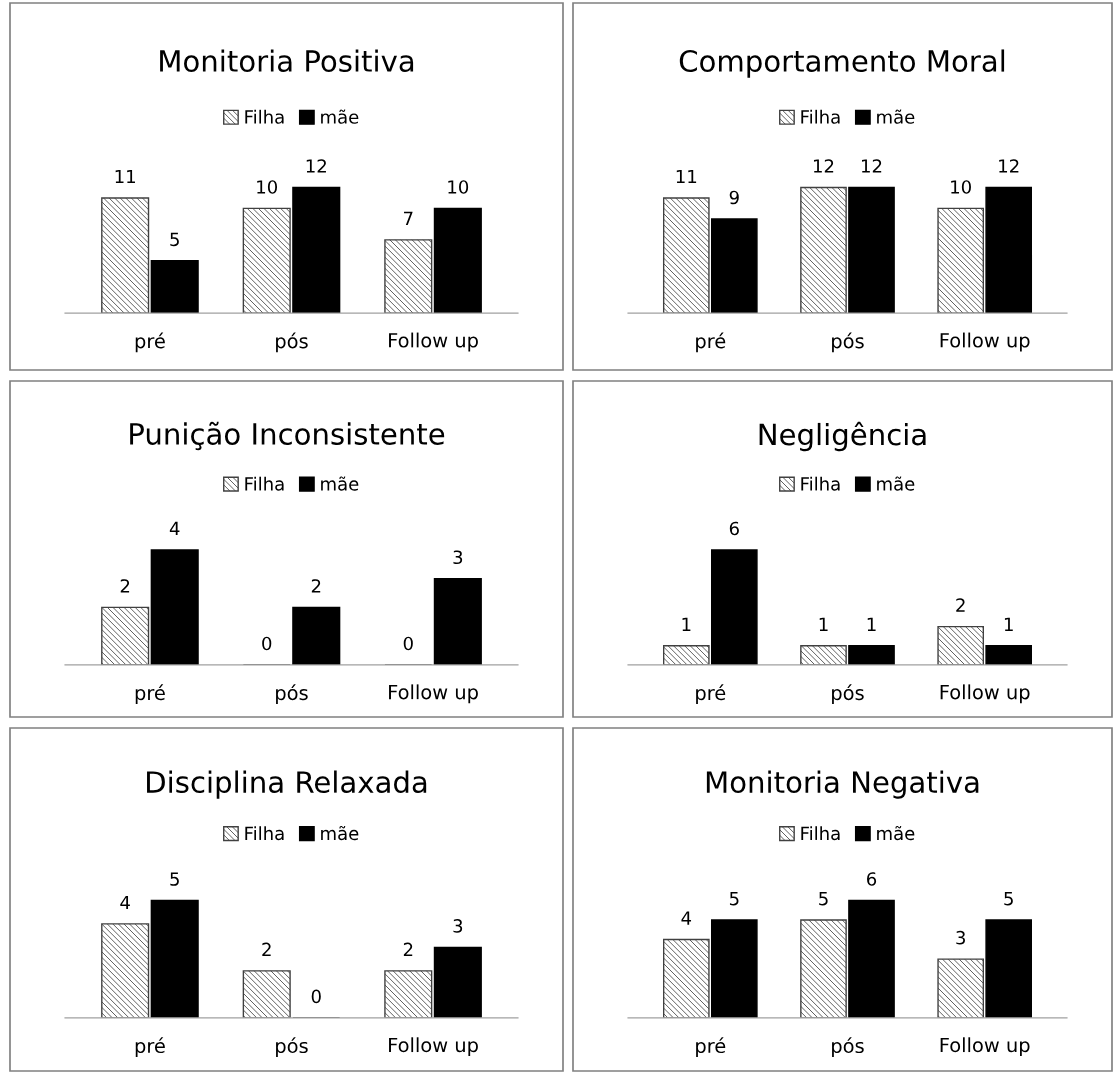  I want to click on chart-title: Monitoria Positiva, so click(287, 61).